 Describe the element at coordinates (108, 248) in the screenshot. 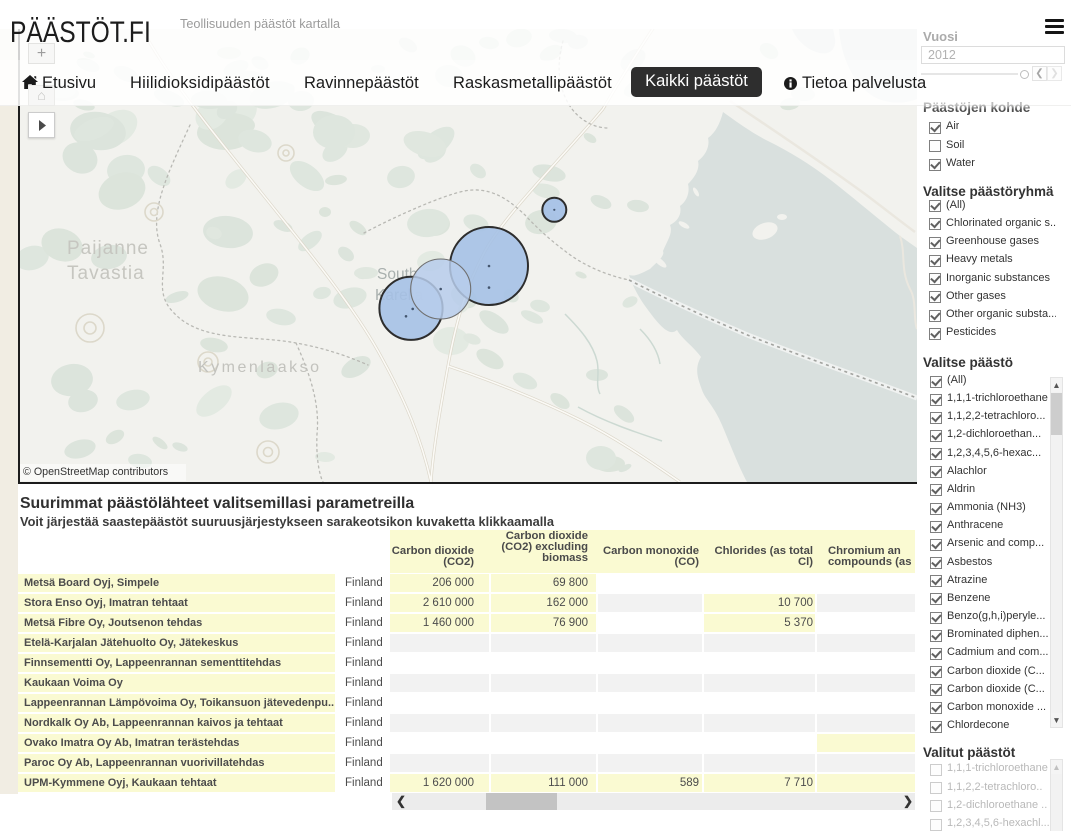

I see `svg-text: Paijanne` at that location.